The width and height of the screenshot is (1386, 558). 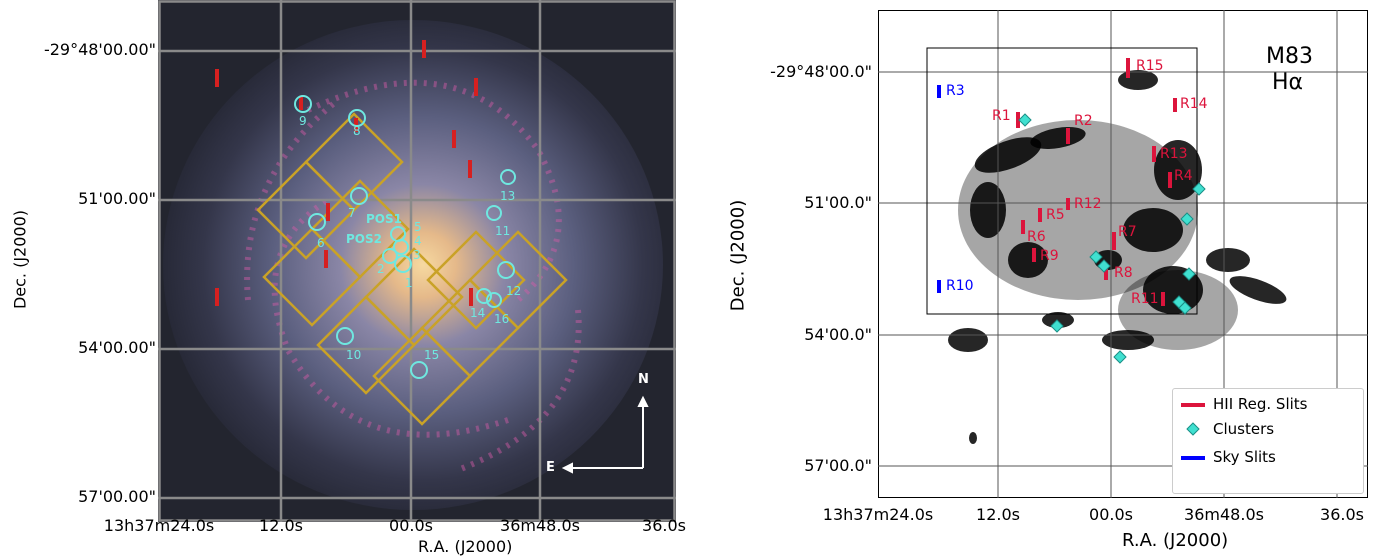 What do you see at coordinates (1194, 104) in the screenshot?
I see `slit-label-r14: R14` at bounding box center [1194, 104].